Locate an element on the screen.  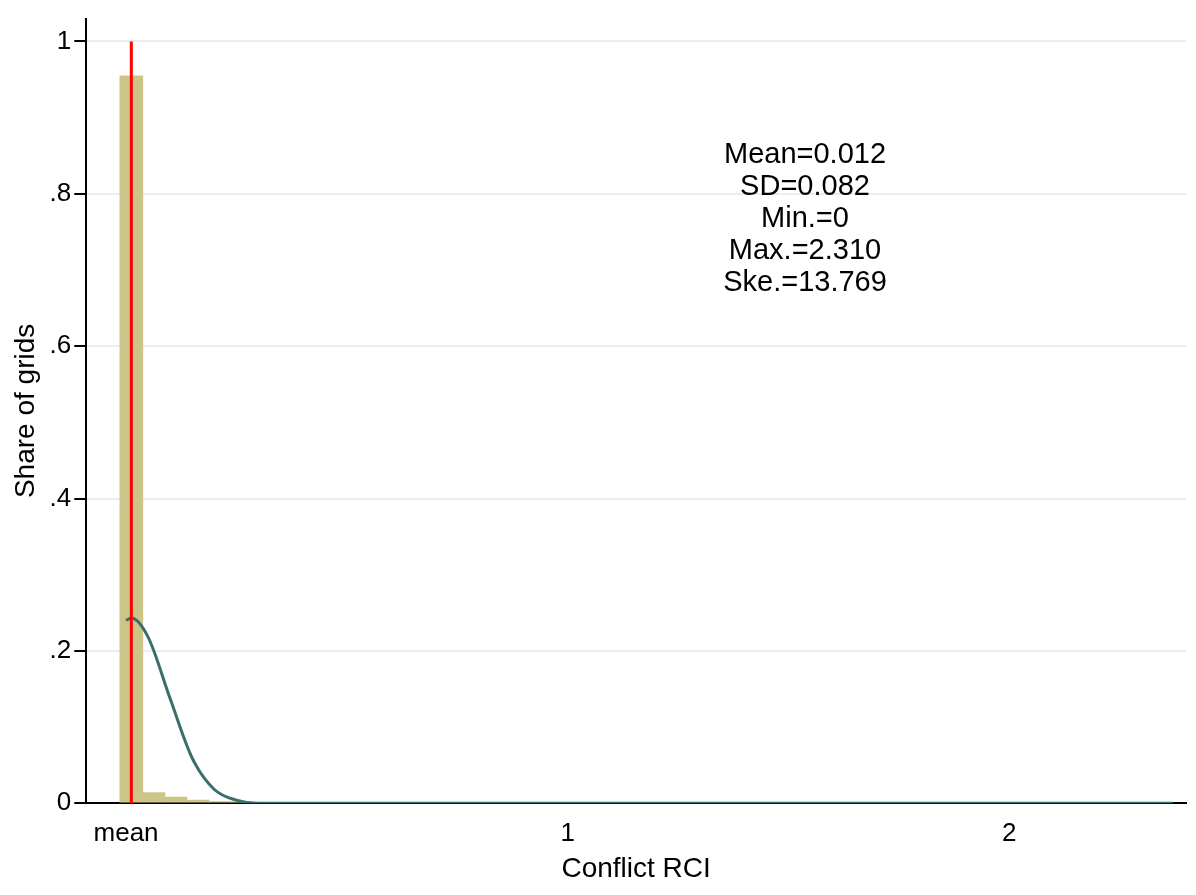
x-tick-label: 1 is located at coordinates (567, 831).